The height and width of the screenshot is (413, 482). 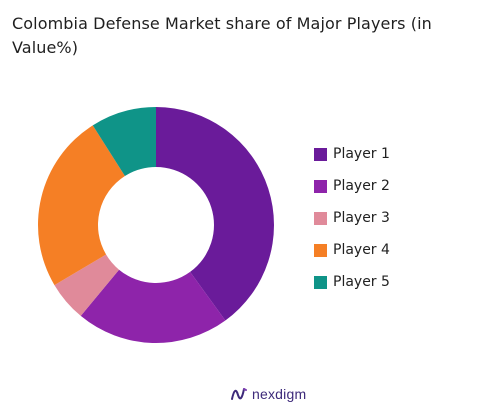 What do you see at coordinates (361, 282) in the screenshot?
I see `legend-label: Player 5` at bounding box center [361, 282].